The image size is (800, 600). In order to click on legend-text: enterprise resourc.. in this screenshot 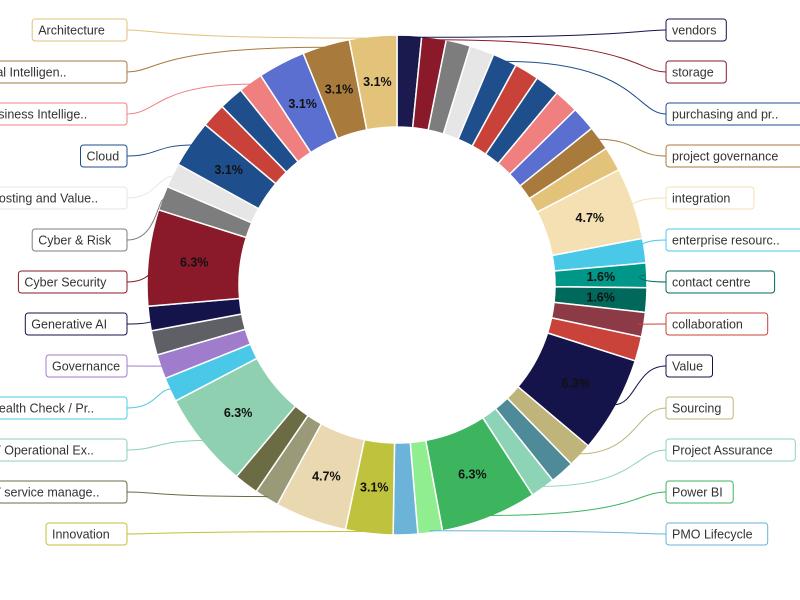, I will do `click(726, 241)`.